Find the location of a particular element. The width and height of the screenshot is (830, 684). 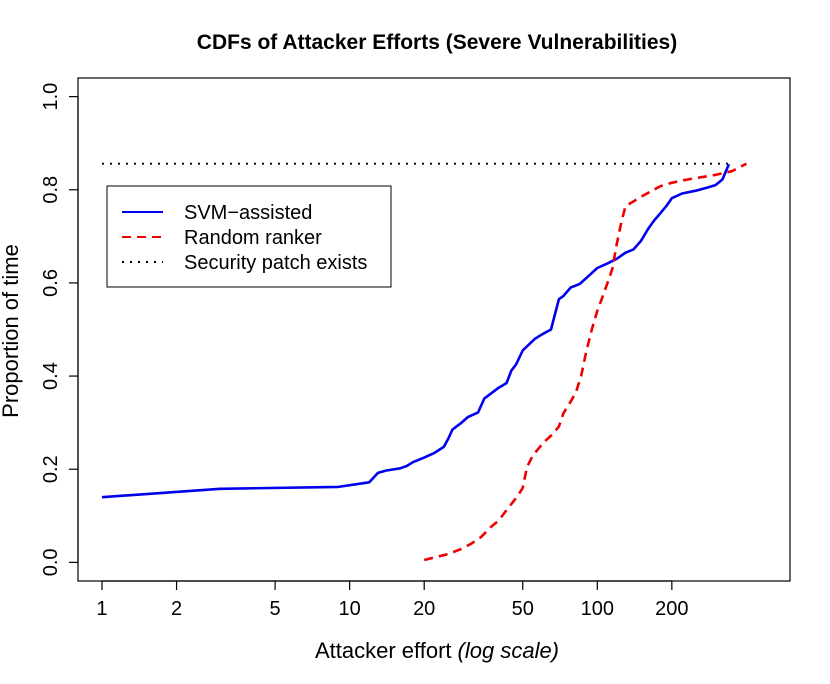

y-tick-label: 0.2 is located at coordinates (51, 469).